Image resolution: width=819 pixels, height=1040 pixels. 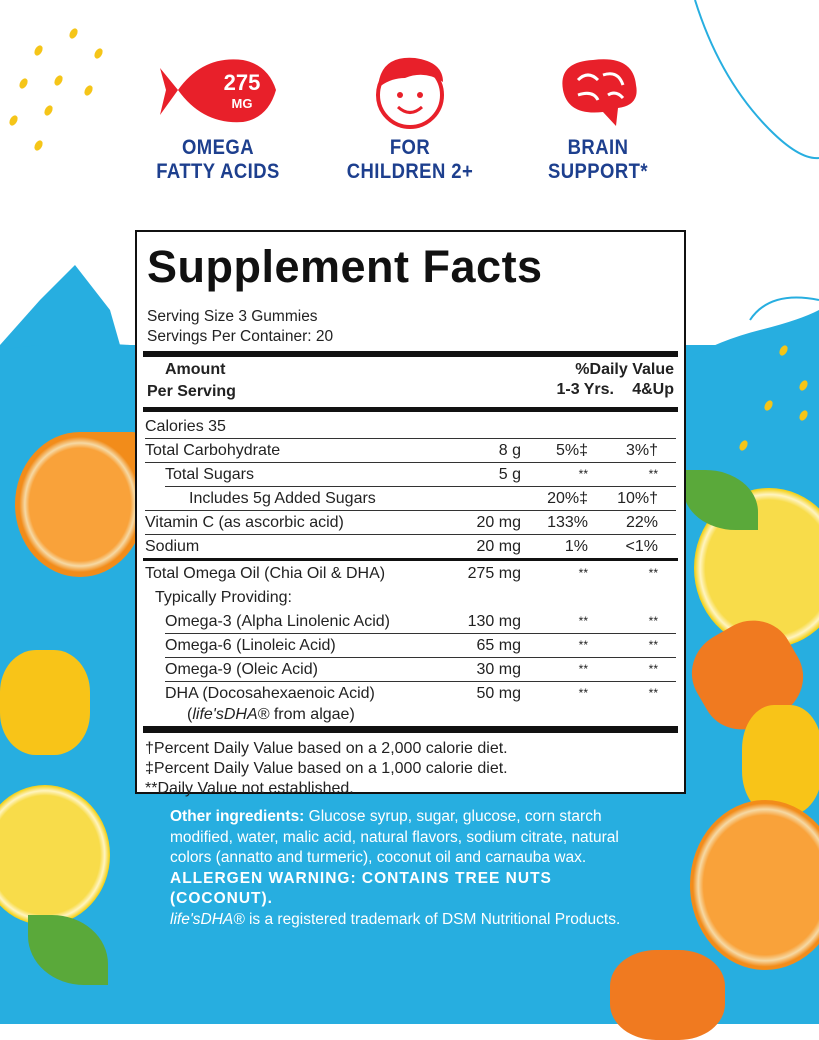 What do you see at coordinates (244, 522) in the screenshot?
I see `nutrient-name: Vitamin C (as ascorbic acid)` at bounding box center [244, 522].